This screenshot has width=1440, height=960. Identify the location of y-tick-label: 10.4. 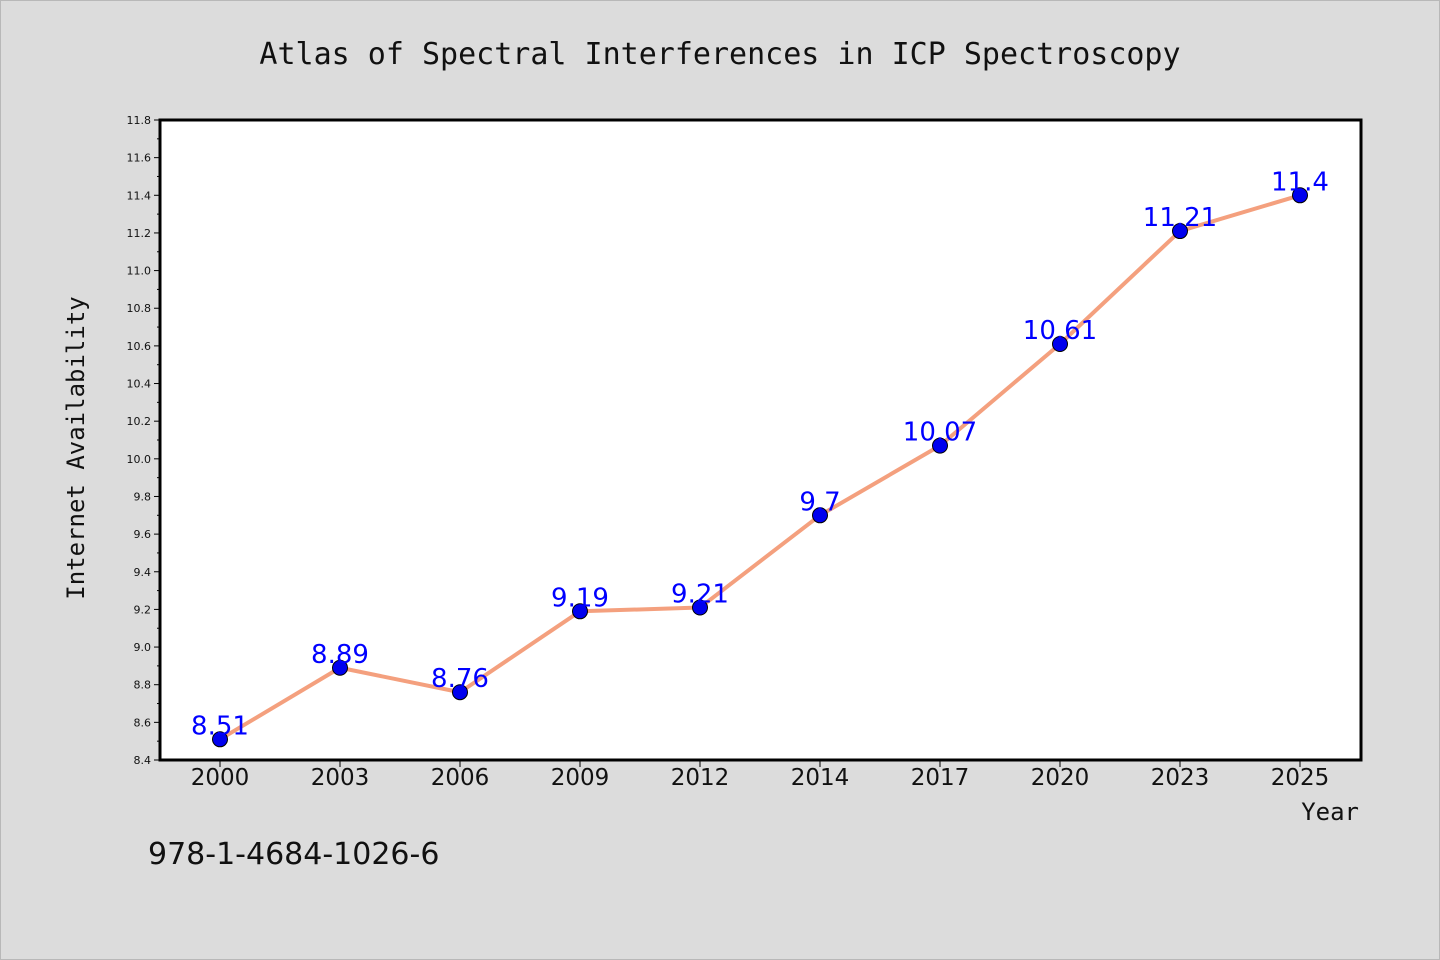
(139, 384).